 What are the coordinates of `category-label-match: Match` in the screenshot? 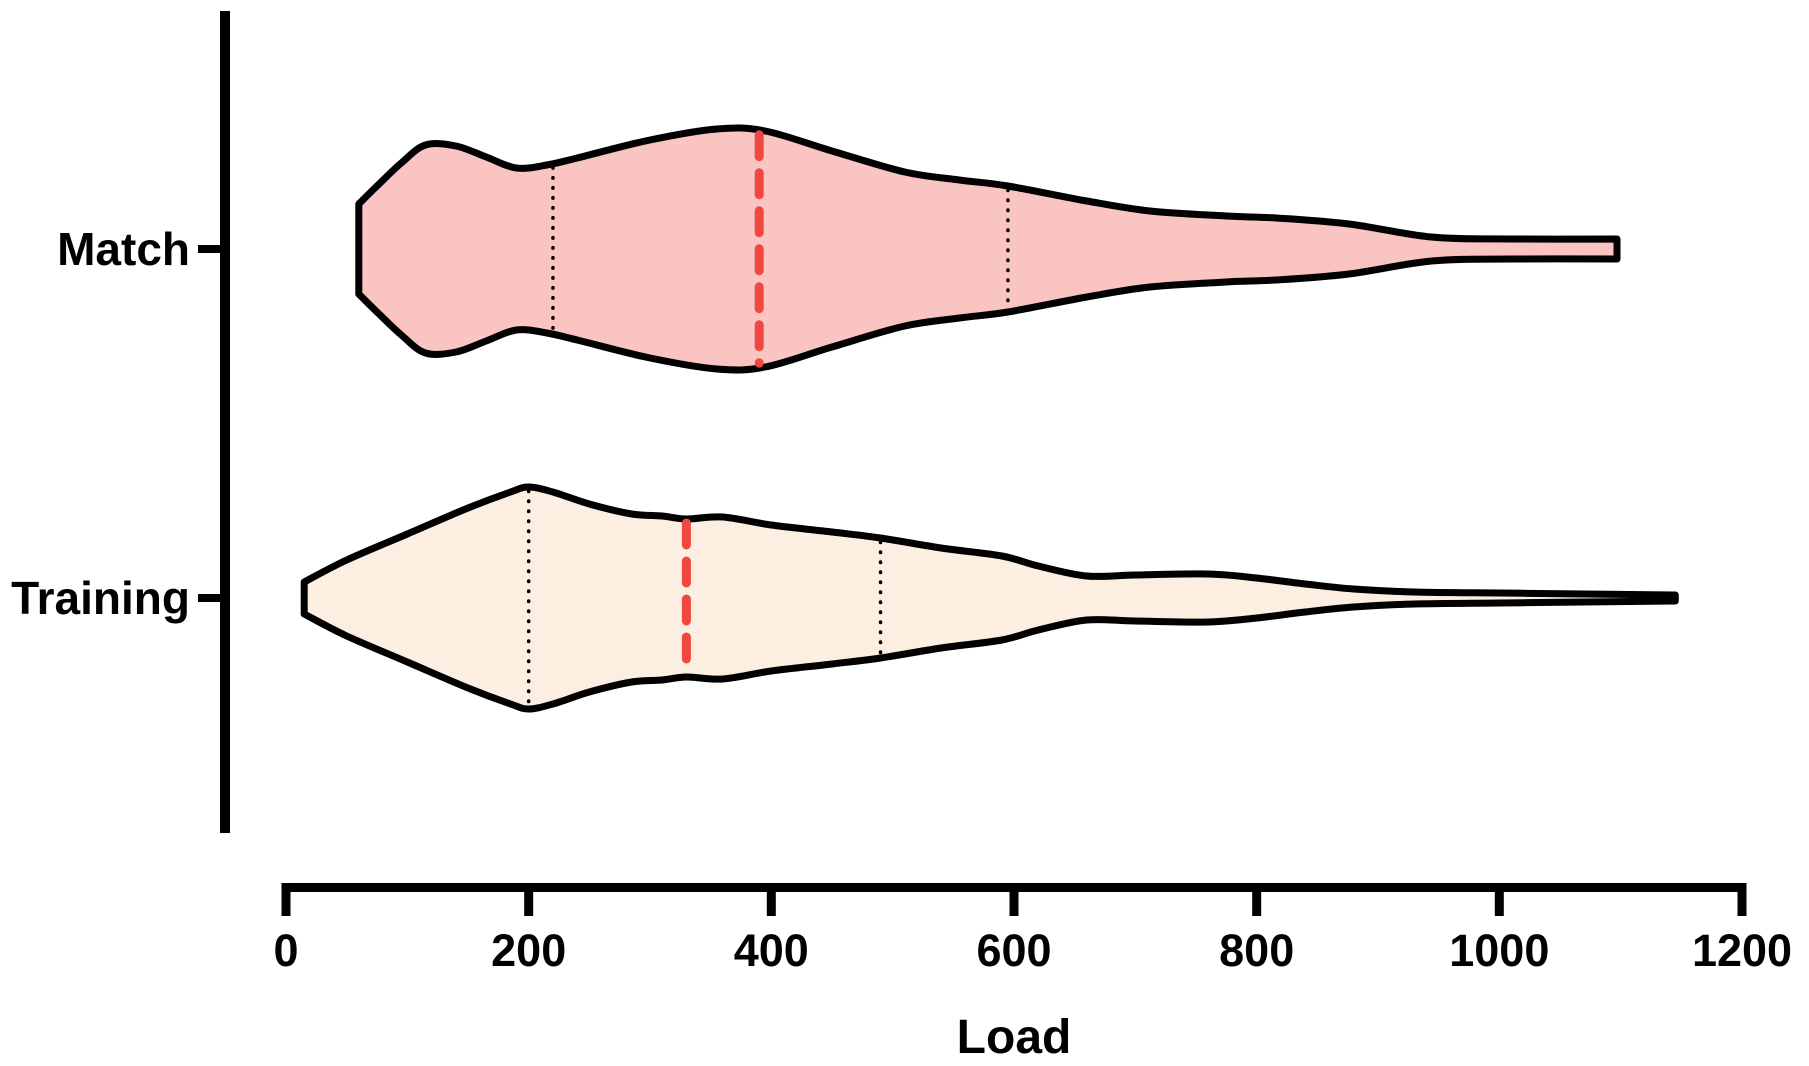 It's located at (123, 249).